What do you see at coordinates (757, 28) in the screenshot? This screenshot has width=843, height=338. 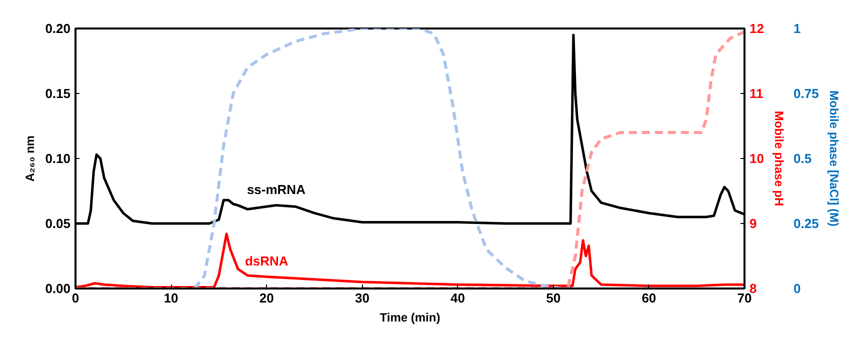 I see `y2-tick-label: 12` at bounding box center [757, 28].